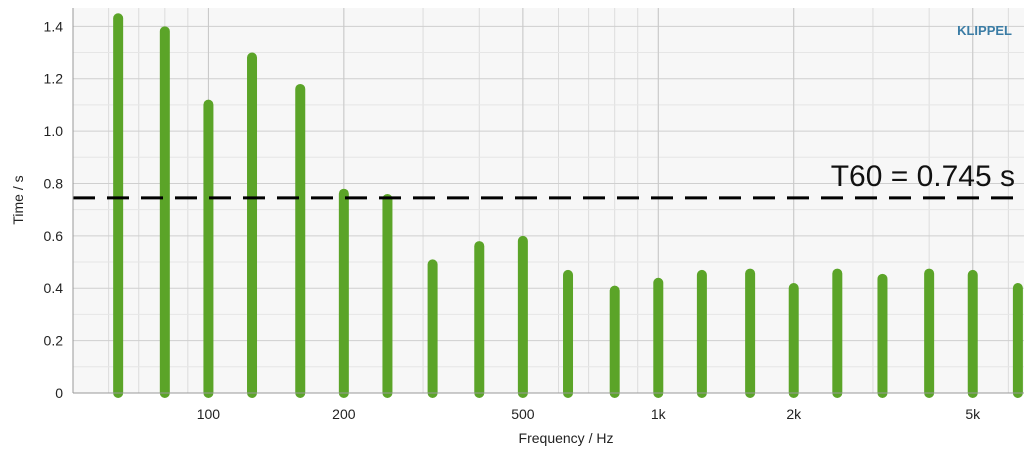  I want to click on y-tick-label: 1.2, so click(54, 79).